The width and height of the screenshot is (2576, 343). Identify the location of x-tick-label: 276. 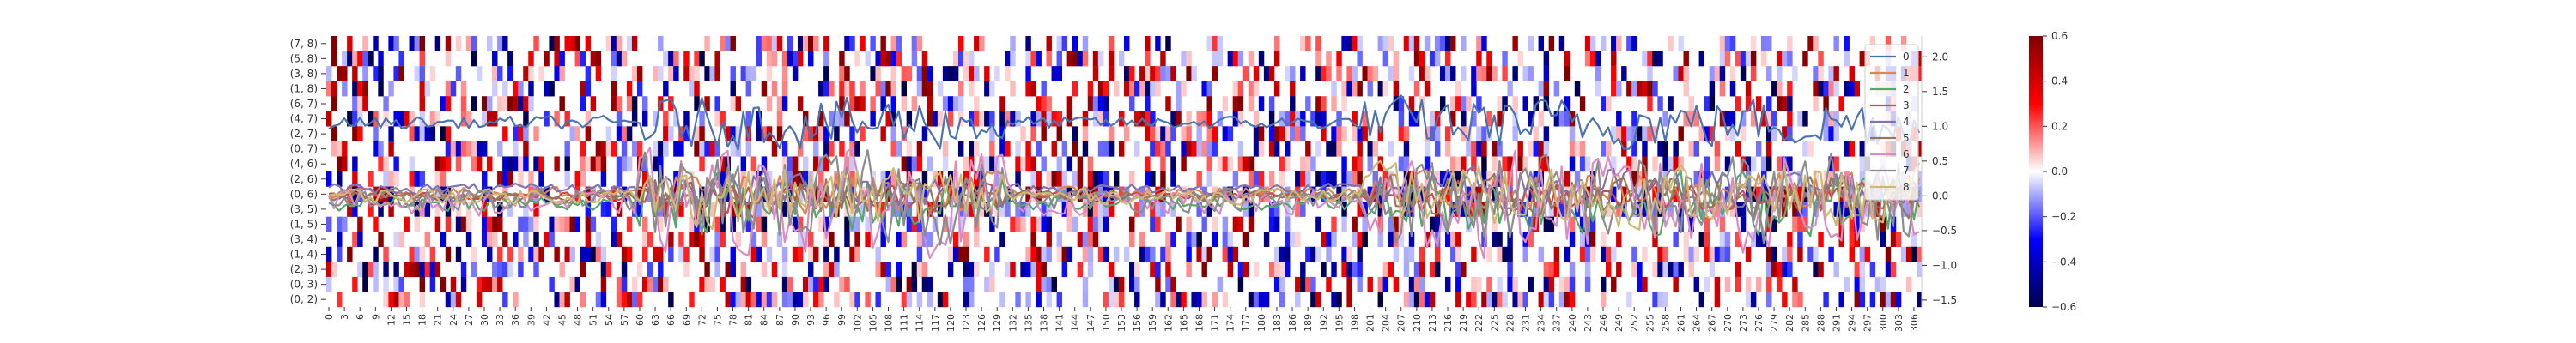
(1759, 323).